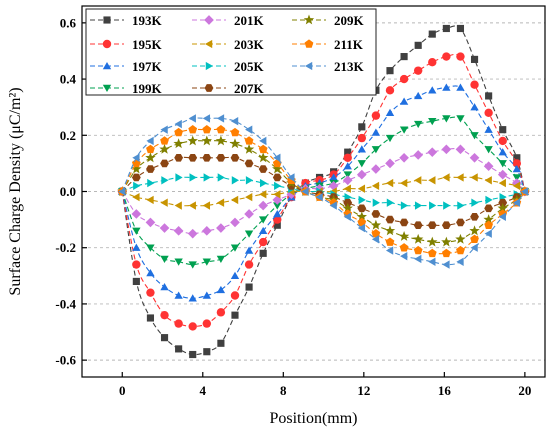 This screenshot has height=436, width=550. What do you see at coordinates (249, 66) in the screenshot?
I see `legend-label: 205K` at bounding box center [249, 66].